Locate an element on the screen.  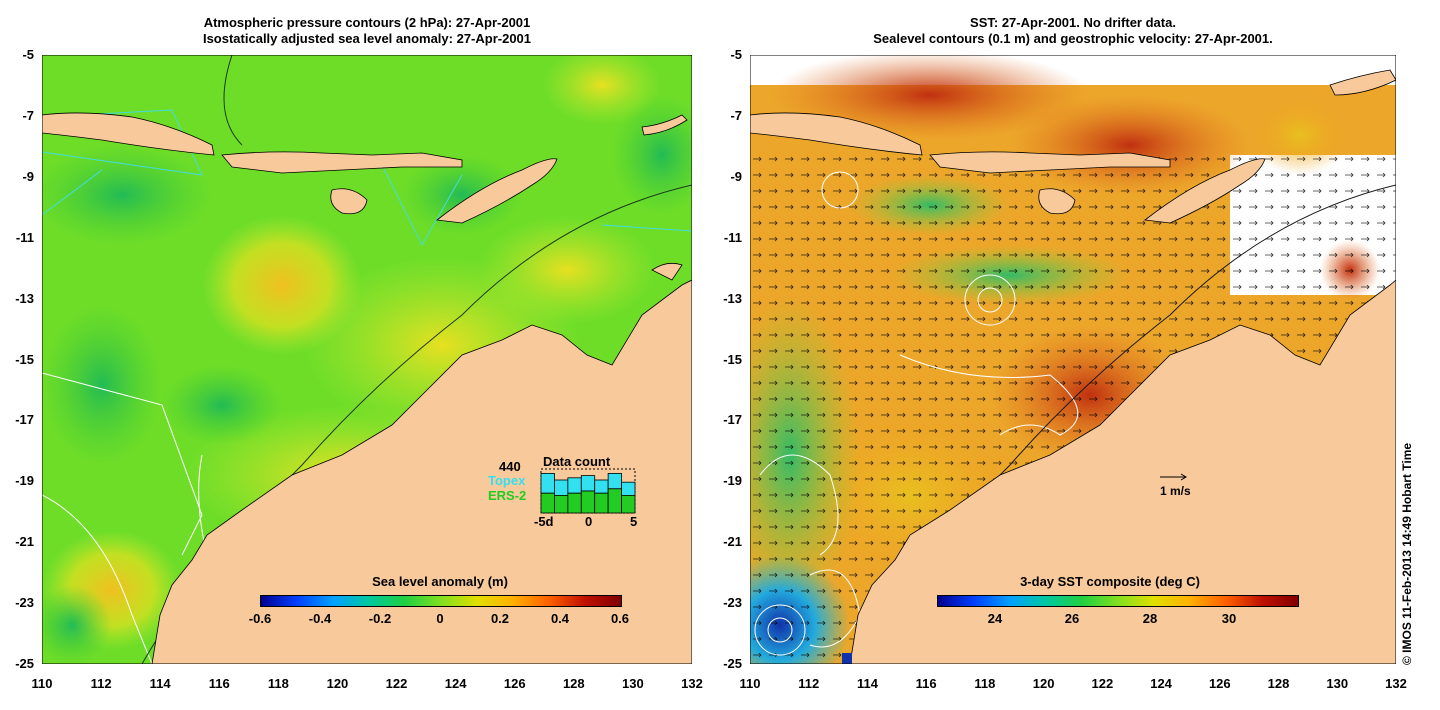
x-tick-label: 116 is located at coordinates (219, 683).